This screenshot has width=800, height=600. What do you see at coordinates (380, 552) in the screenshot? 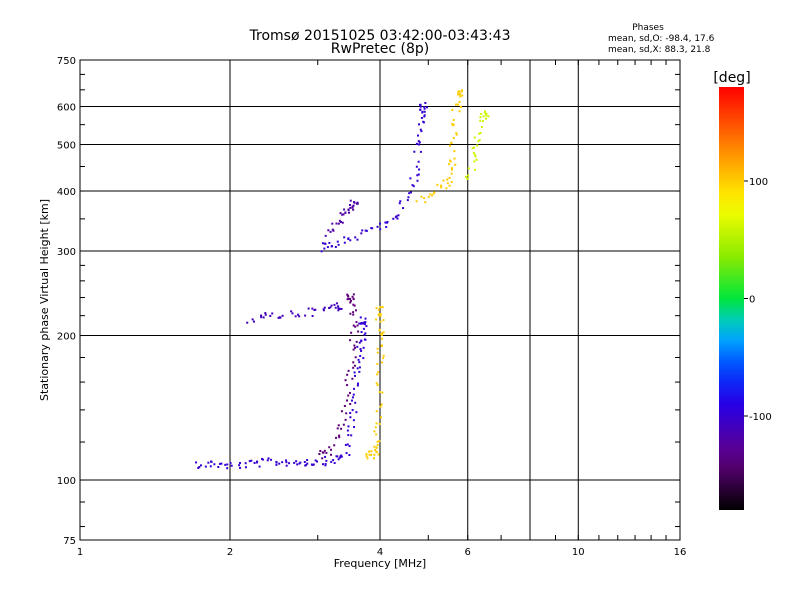
I see `x-tick-label: 4` at bounding box center [380, 552].